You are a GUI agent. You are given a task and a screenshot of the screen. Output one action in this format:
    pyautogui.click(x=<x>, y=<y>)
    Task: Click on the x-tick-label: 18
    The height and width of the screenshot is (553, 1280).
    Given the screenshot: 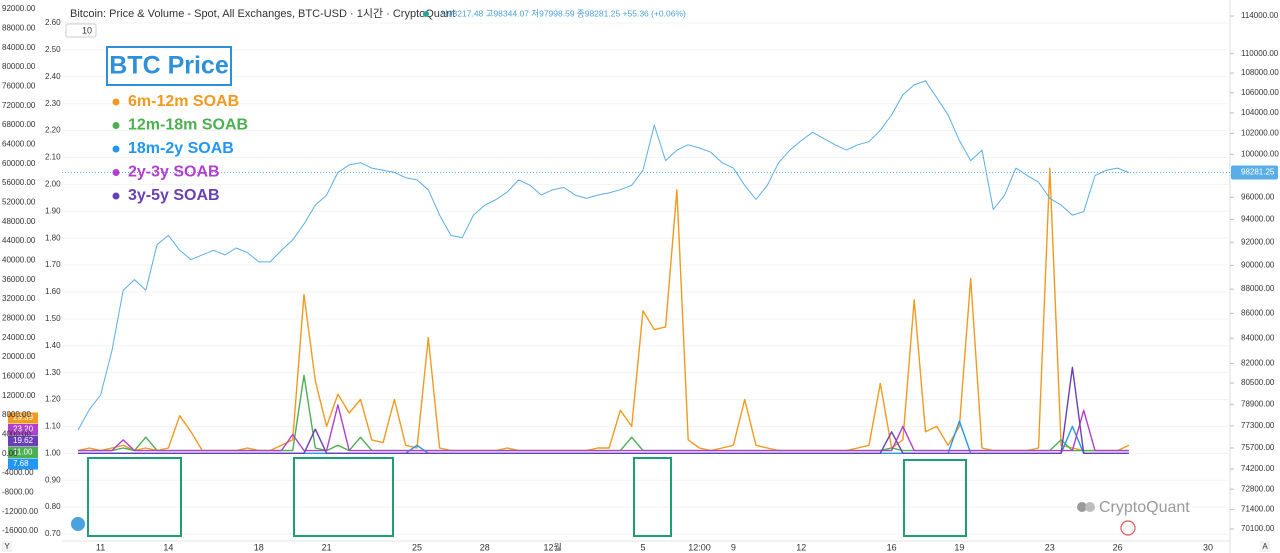 What is the action you would take?
    pyautogui.click(x=259, y=547)
    